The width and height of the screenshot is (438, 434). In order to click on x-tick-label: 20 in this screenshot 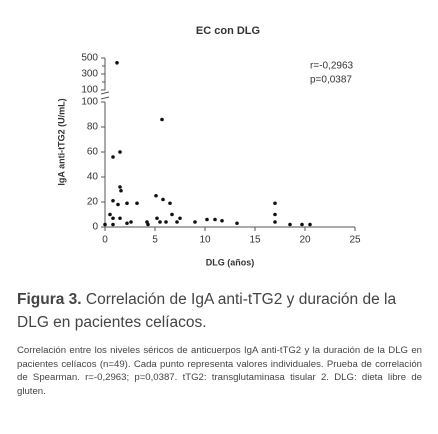, I will do `click(305, 240)`.